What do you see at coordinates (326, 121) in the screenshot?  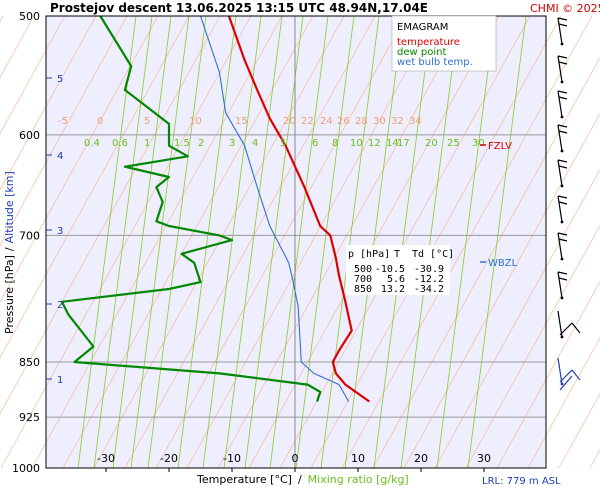 I see `dry-adiabat-label: 24` at bounding box center [326, 121].